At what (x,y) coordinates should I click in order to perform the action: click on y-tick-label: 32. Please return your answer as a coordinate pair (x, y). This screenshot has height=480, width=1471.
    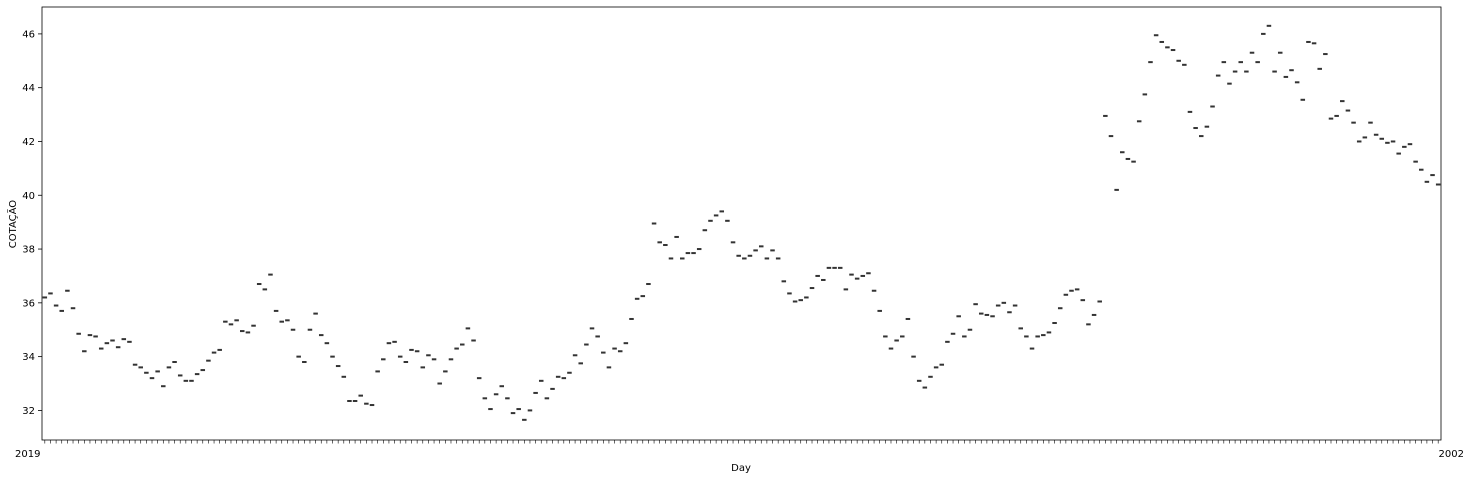
    Looking at the image, I should click on (28, 411).